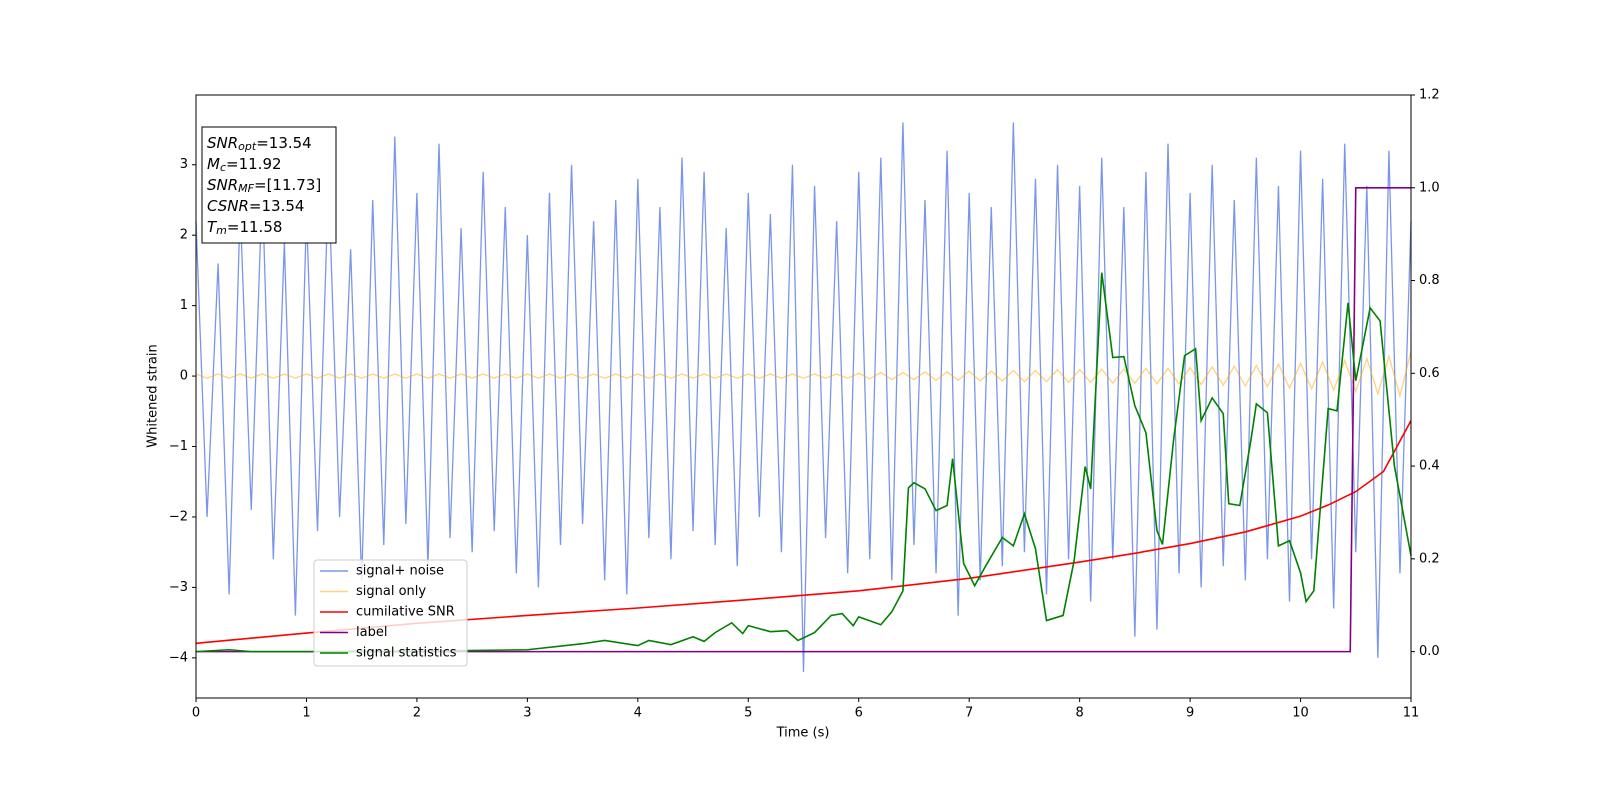 The width and height of the screenshot is (1600, 800). What do you see at coordinates (254, 164) in the screenshot?
I see `annotation-value: =11.92` at bounding box center [254, 164].